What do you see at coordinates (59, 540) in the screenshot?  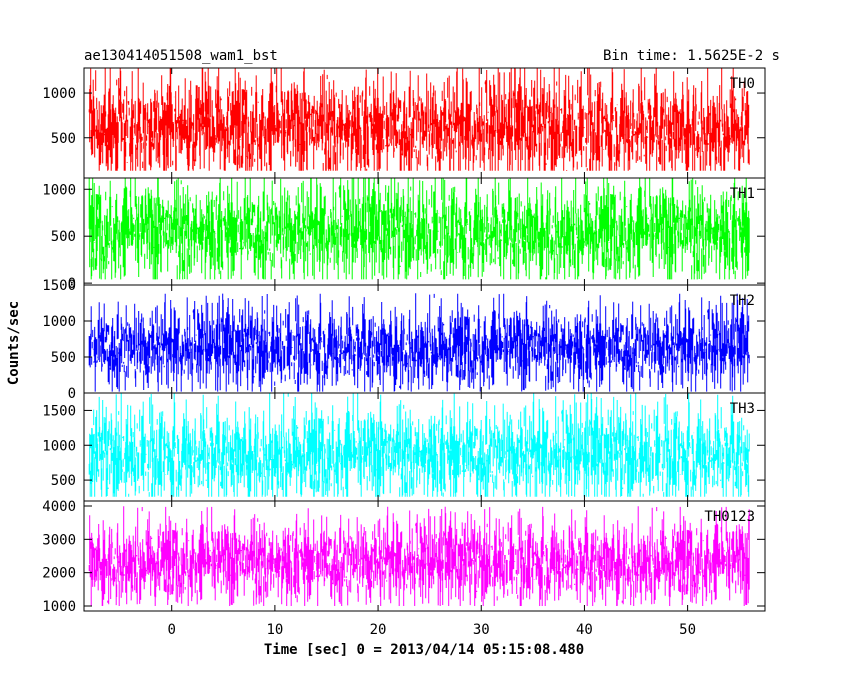 I see `y-tick-label: 3000` at bounding box center [59, 540].